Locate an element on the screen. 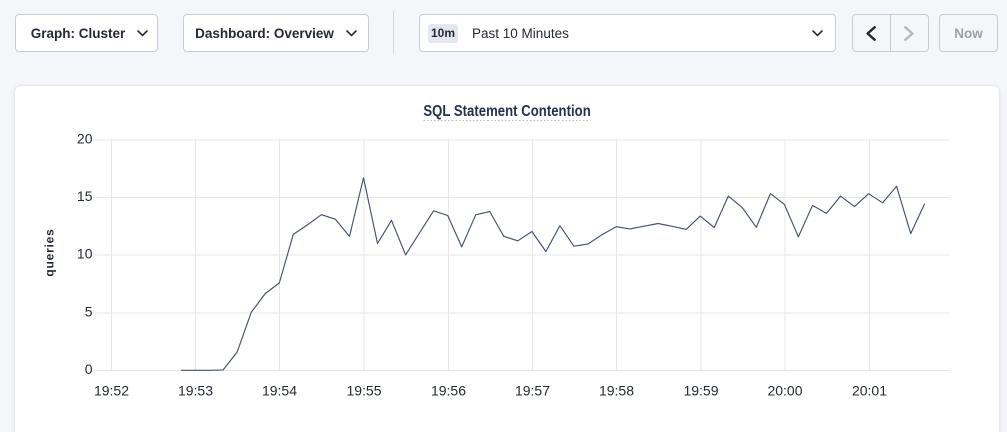 The height and width of the screenshot is (432, 1007). svg-text: queries is located at coordinates (50, 252).